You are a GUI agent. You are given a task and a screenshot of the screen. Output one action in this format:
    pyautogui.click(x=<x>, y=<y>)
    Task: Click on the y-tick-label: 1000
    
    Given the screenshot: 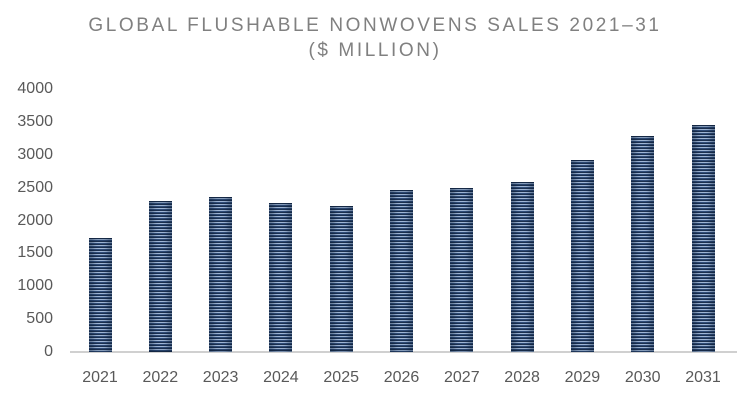 What is the action you would take?
    pyautogui.click(x=35, y=286)
    